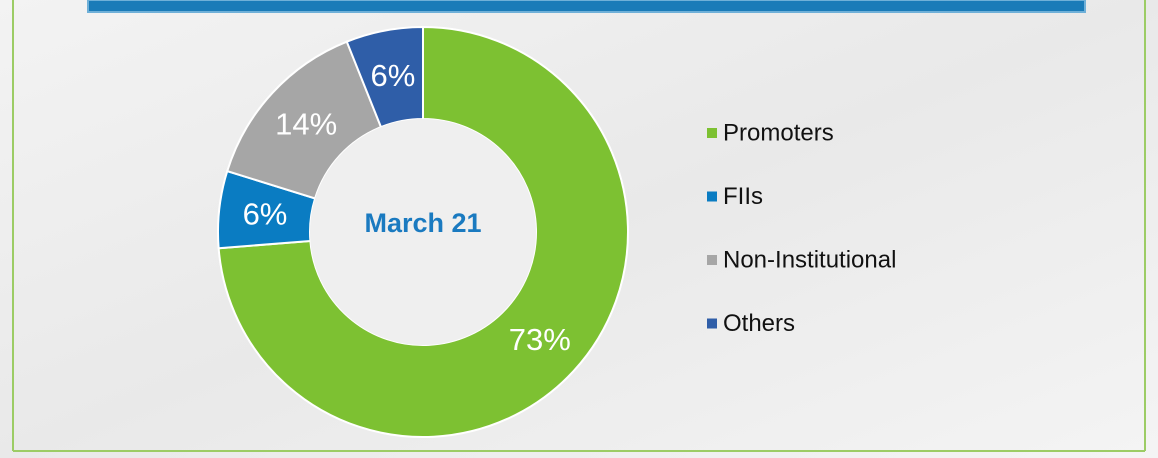  Describe the element at coordinates (586, 6) in the screenshot. I see `header-bar` at that location.